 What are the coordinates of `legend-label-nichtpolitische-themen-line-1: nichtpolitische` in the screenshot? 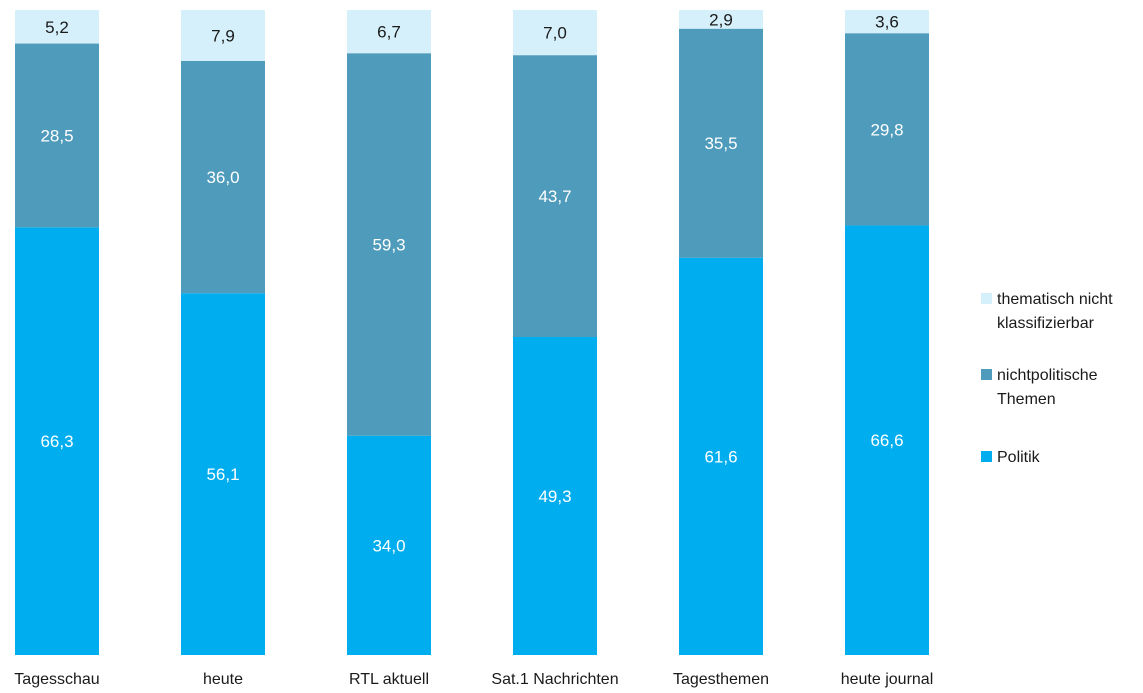 It's located at (1047, 375).